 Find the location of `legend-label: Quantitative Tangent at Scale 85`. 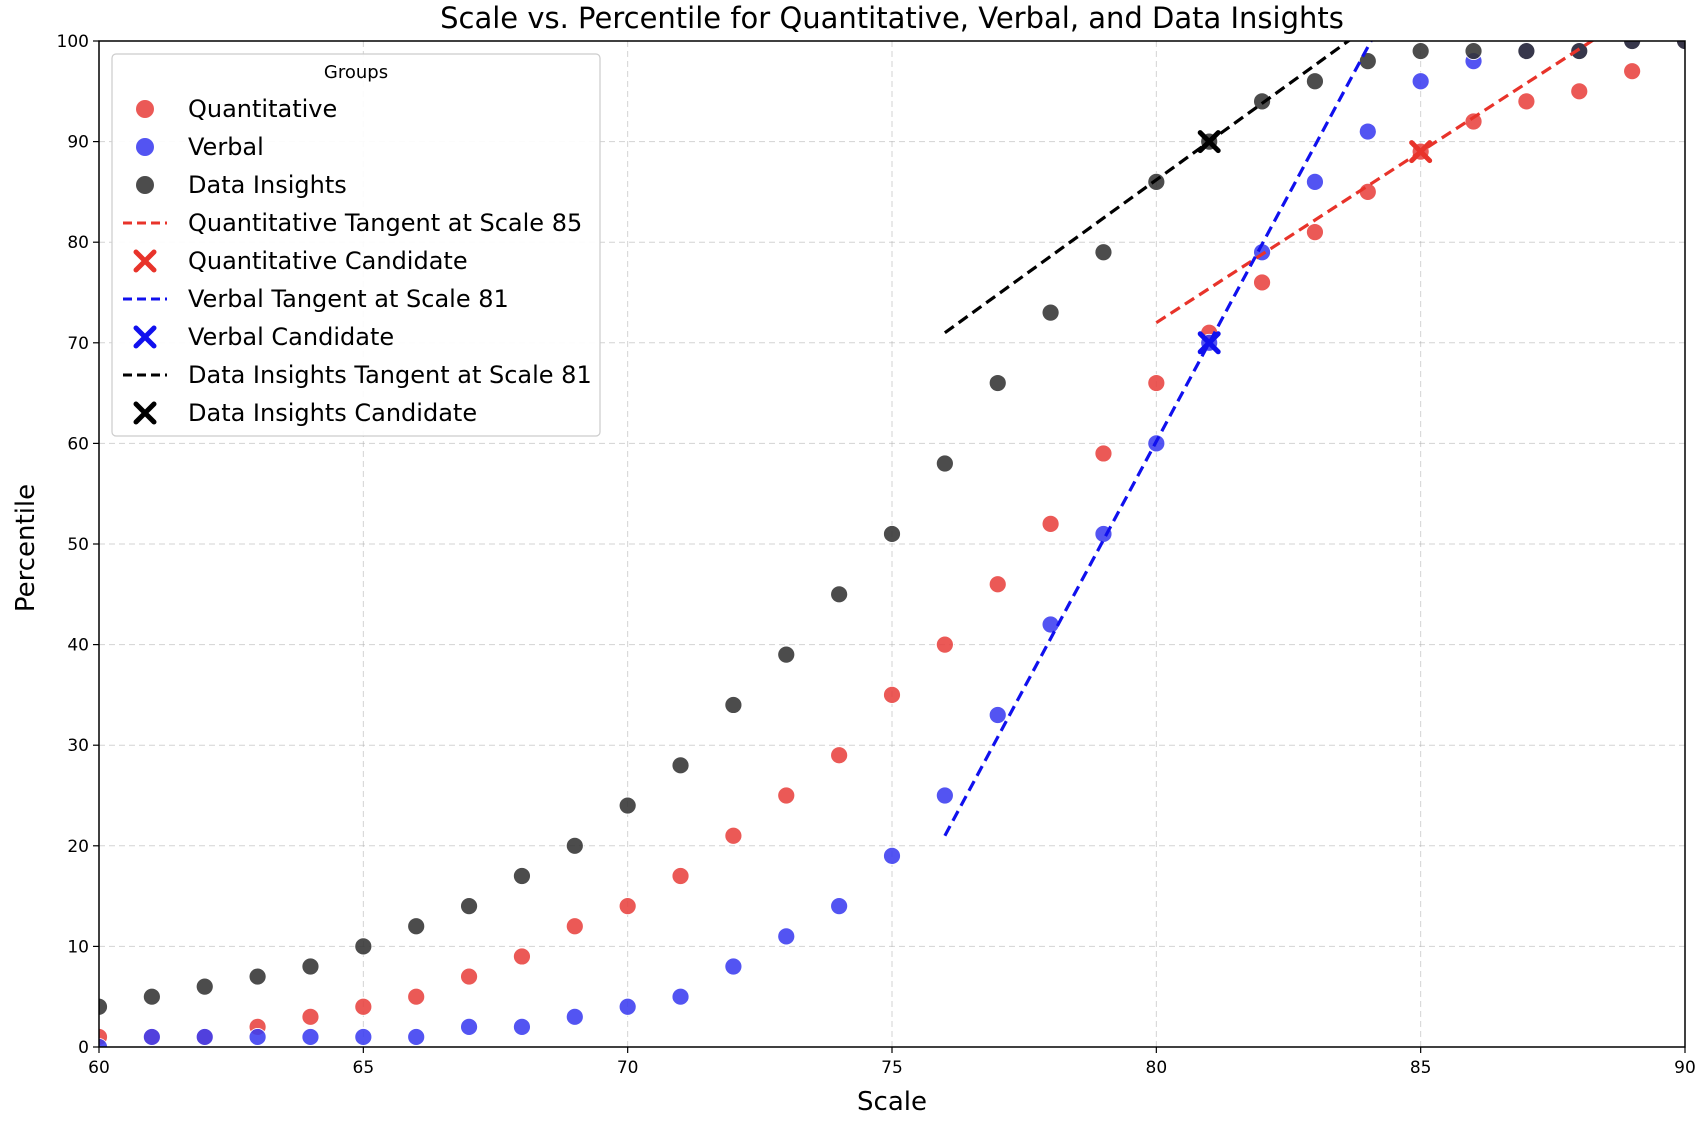

legend-label: Quantitative Tangent at Scale 85 is located at coordinates (385, 223).